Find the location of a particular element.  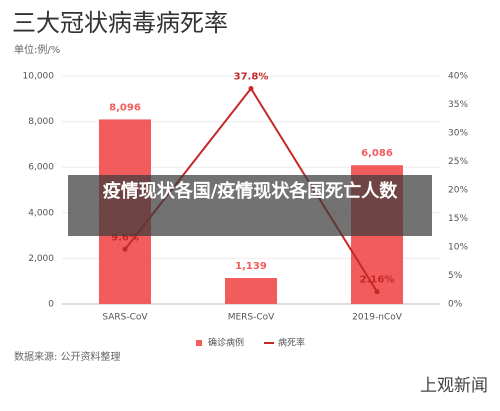

y2-tick-label: 30% is located at coordinates (458, 134).